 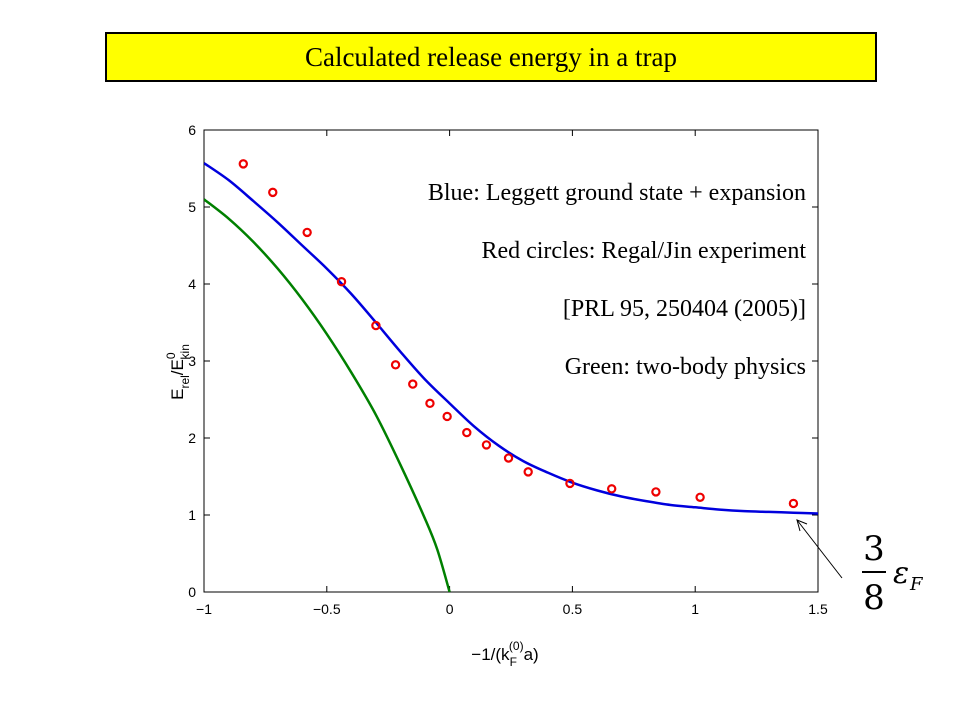 I want to click on formula-epsilon: ε, so click(x=901, y=573).